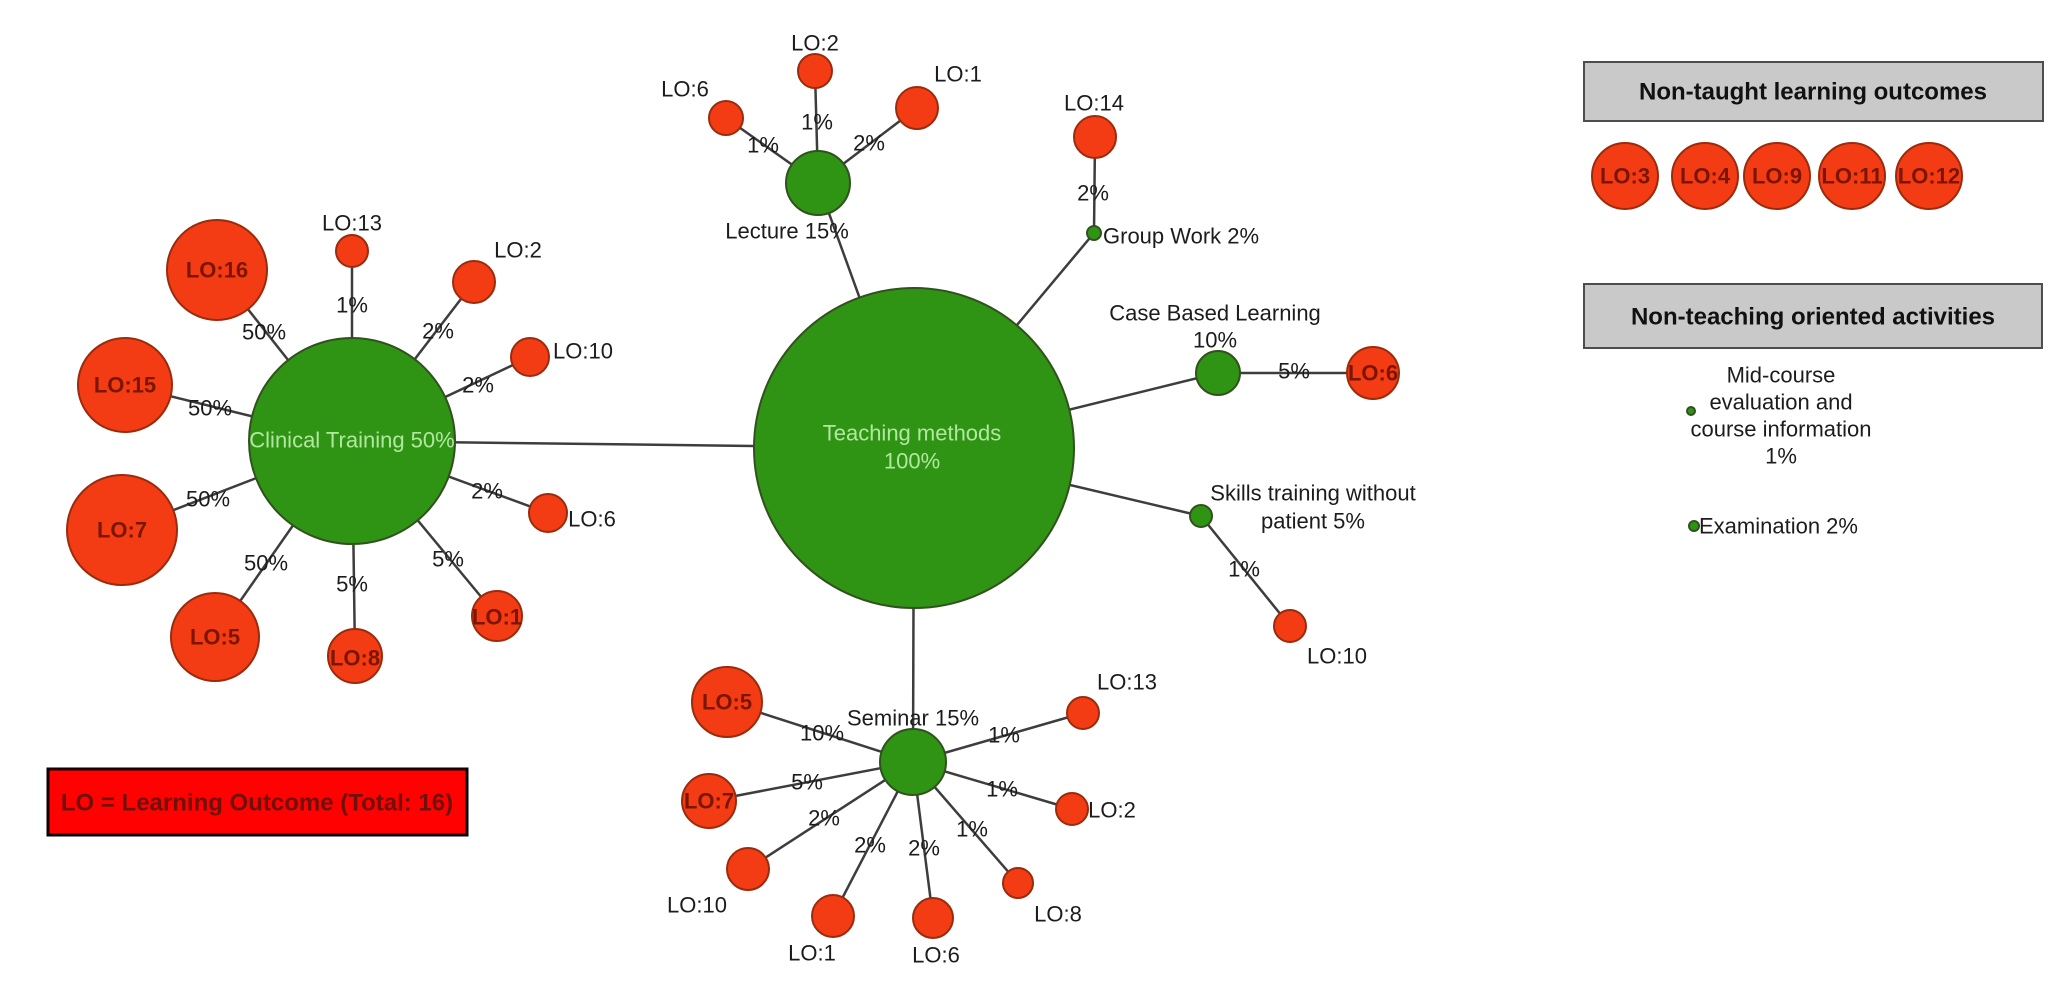  What do you see at coordinates (474, 282) in the screenshot?
I see `leaf-clinical-lo2` at bounding box center [474, 282].